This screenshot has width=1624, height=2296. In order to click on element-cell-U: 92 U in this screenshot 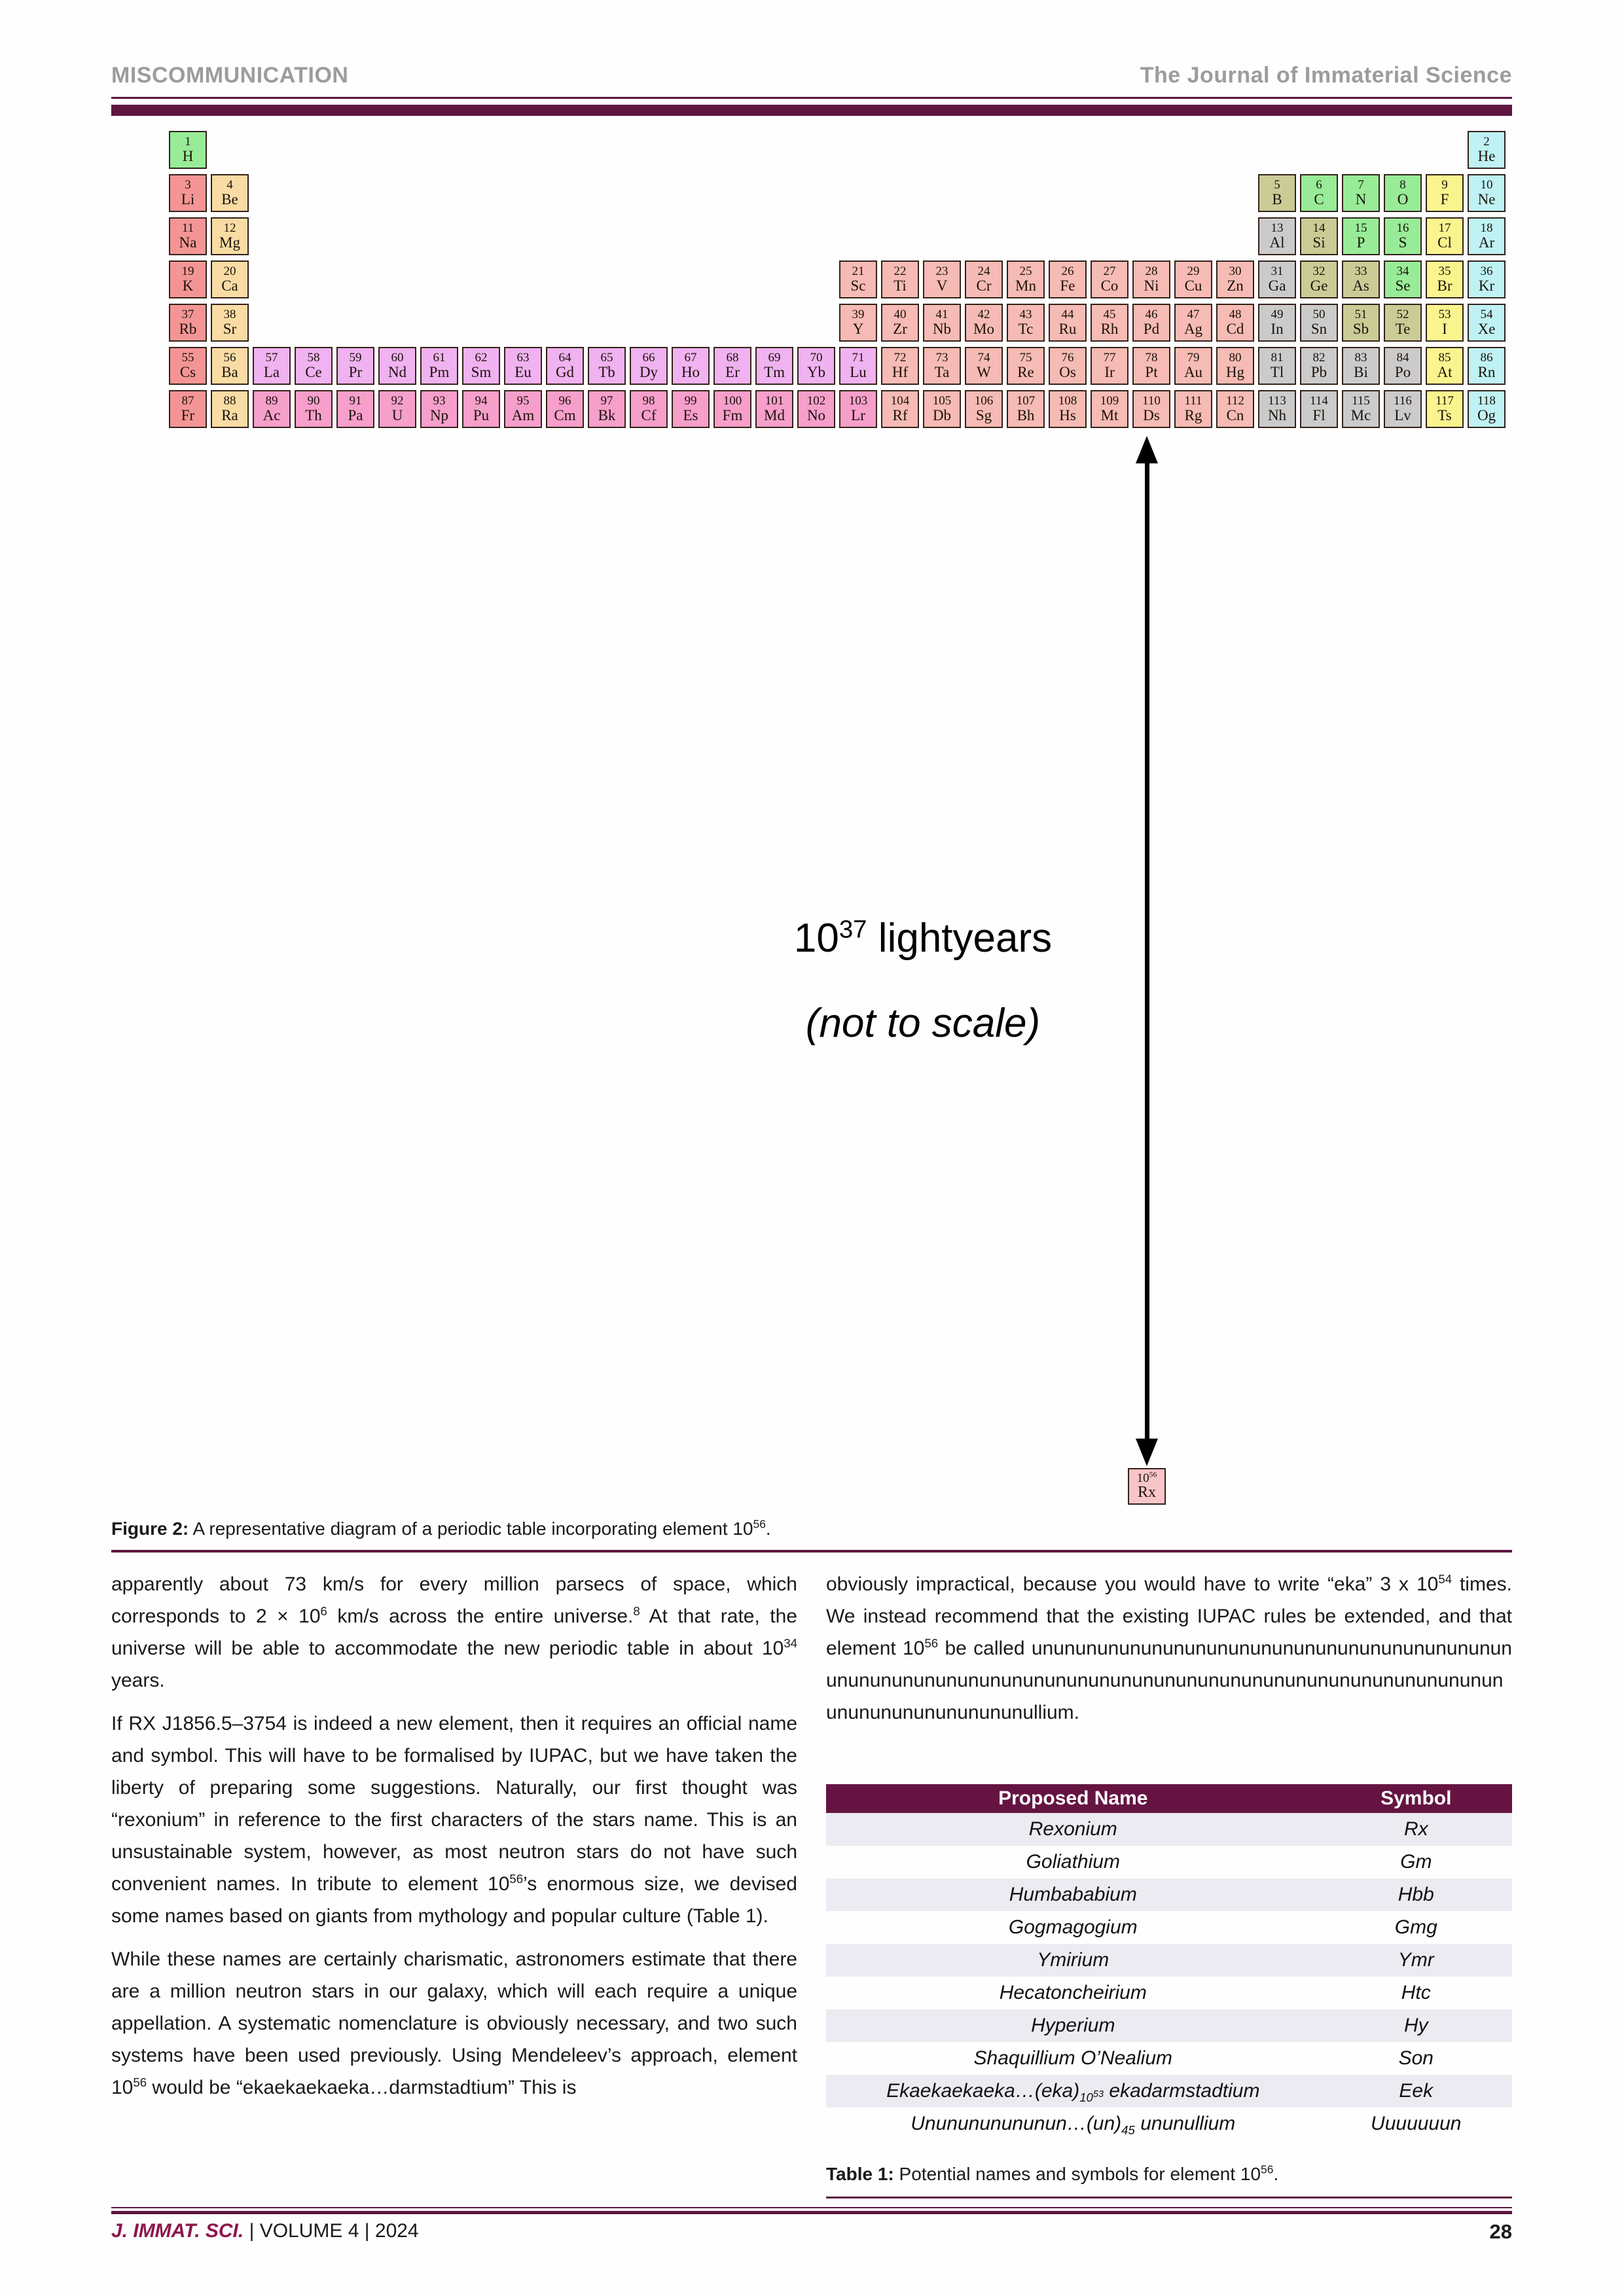, I will do `click(397, 409)`.